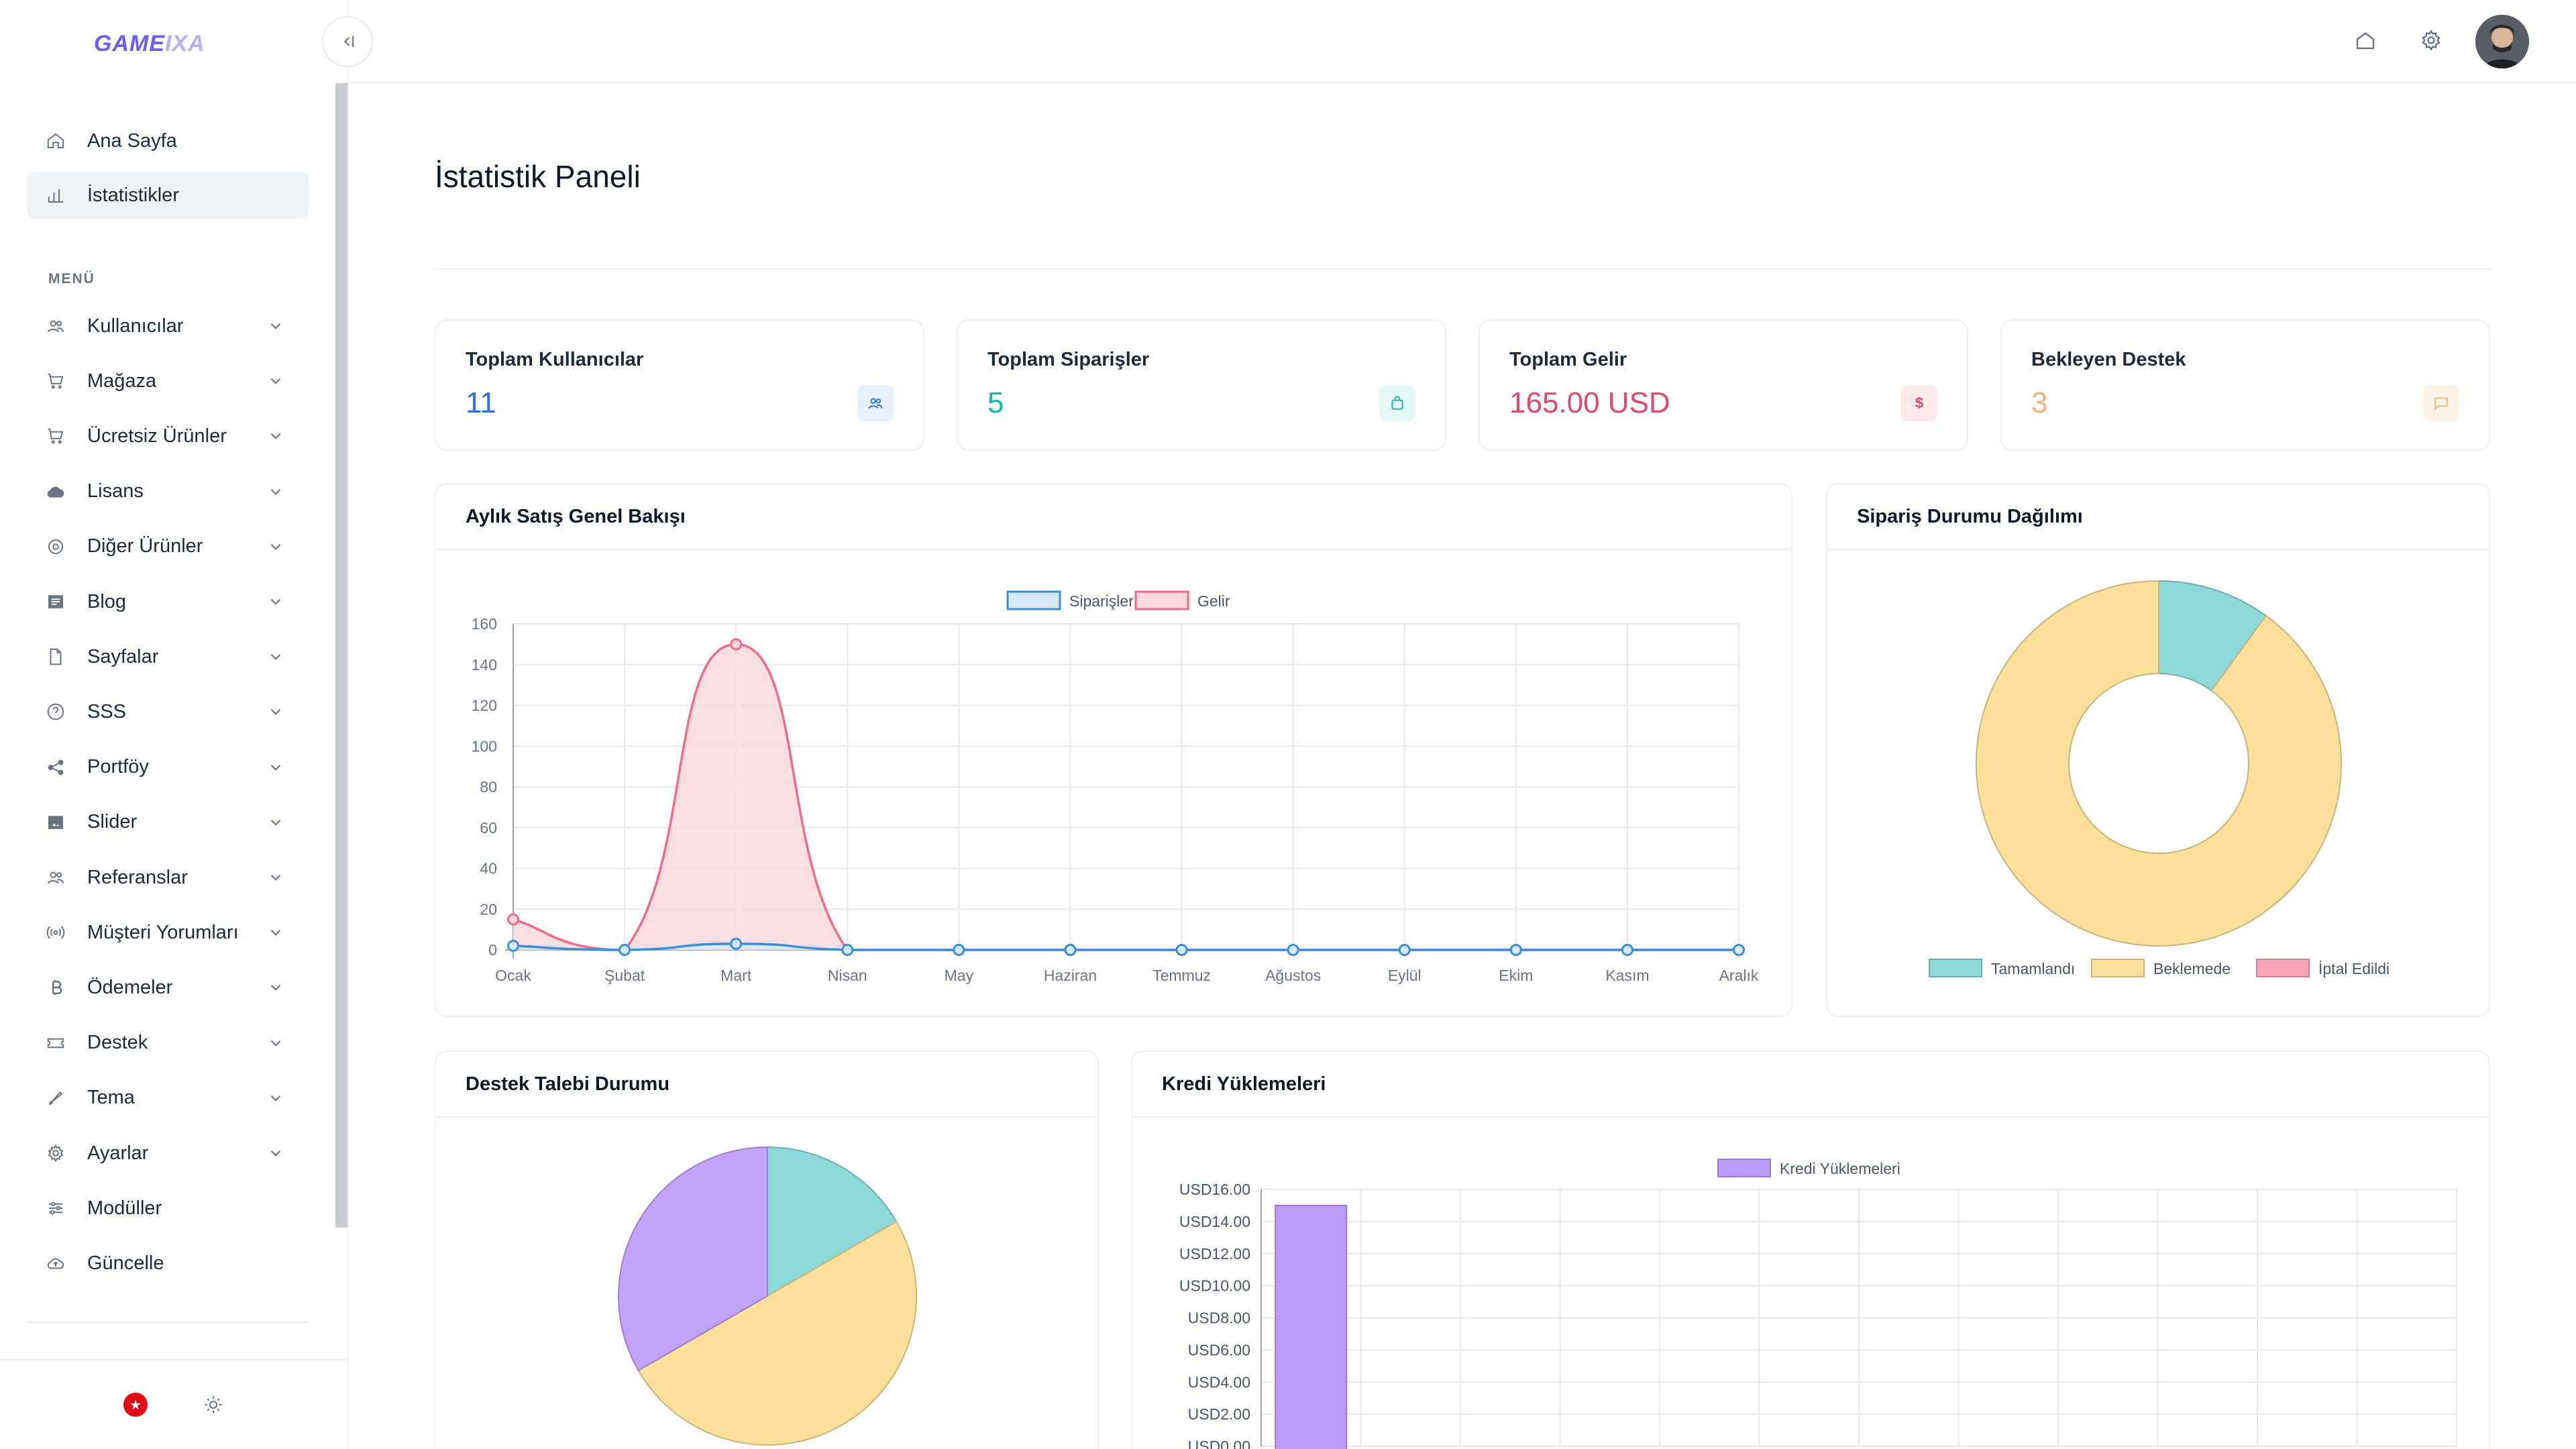  Describe the element at coordinates (2159, 763) in the screenshot. I see `pie-slice` at that location.